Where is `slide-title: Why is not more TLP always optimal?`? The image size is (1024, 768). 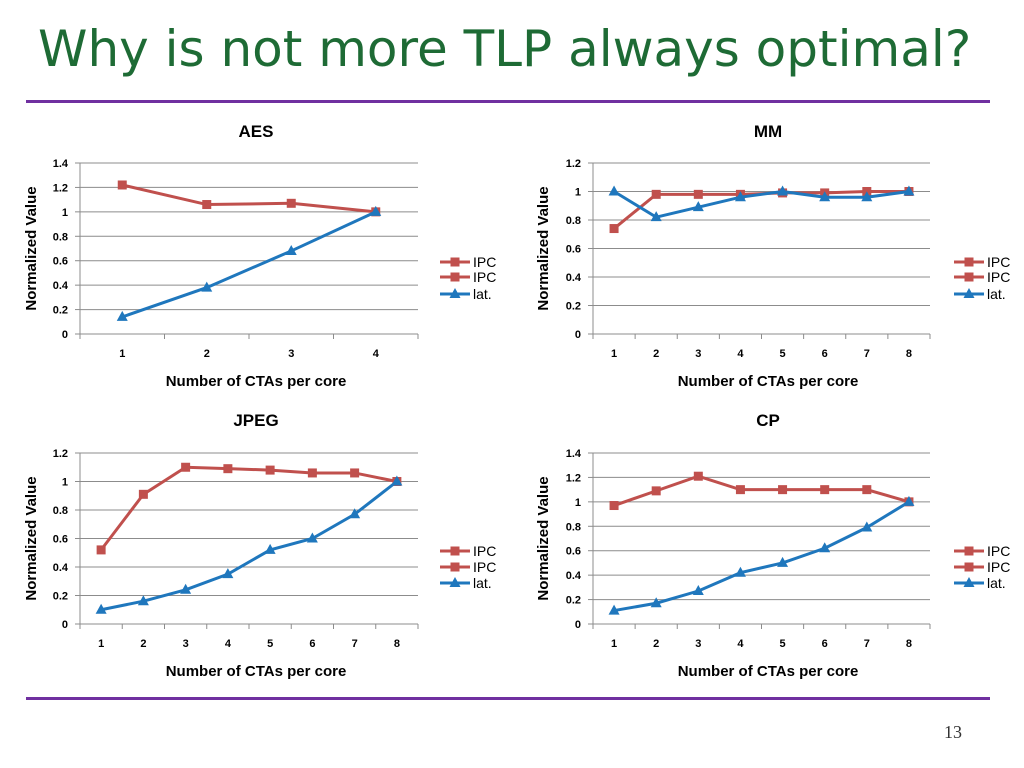 slide-title: Why is not more TLP always optimal? is located at coordinates (505, 49).